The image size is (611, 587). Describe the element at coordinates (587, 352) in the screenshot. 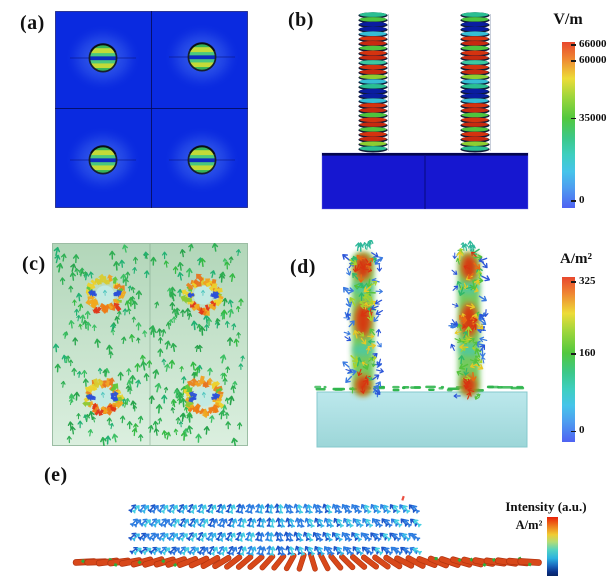

I see `colorbar-tick-label: 160` at that location.